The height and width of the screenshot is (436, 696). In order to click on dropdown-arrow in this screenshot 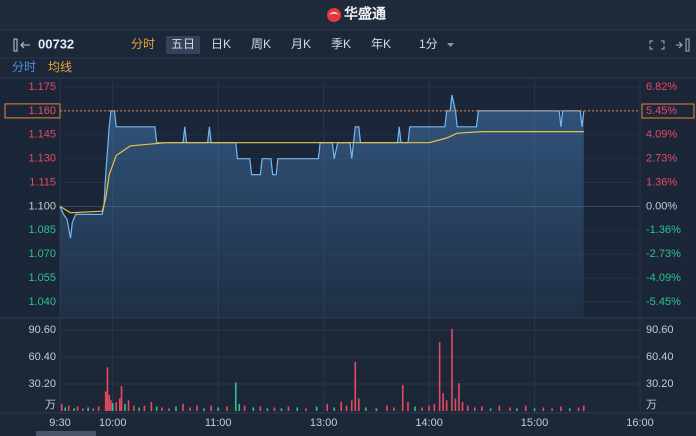, I will do `click(450, 45)`.